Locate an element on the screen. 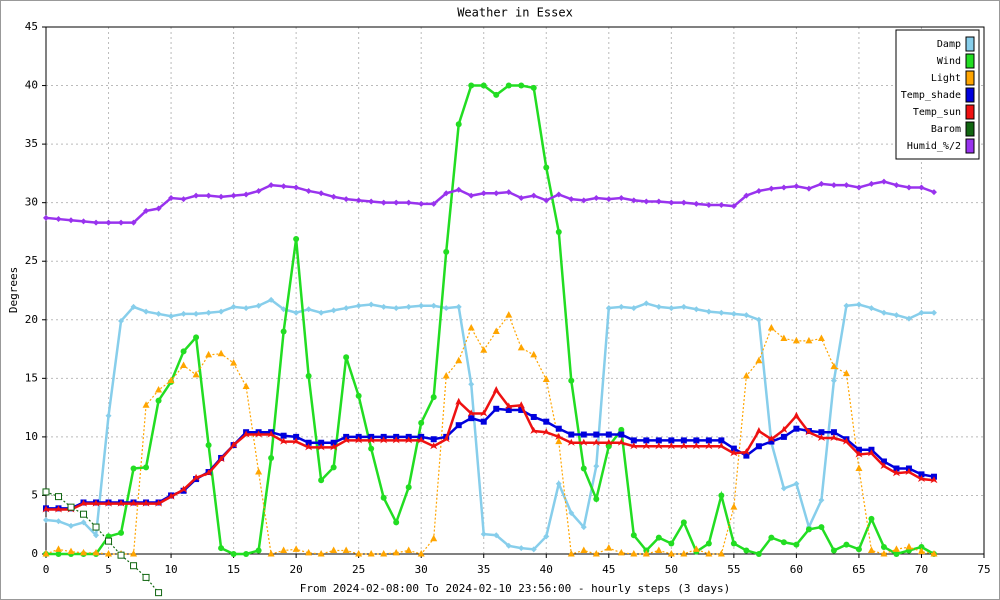 This screenshot has height=600, width=1000. x-tick-label: 60 is located at coordinates (796, 569).